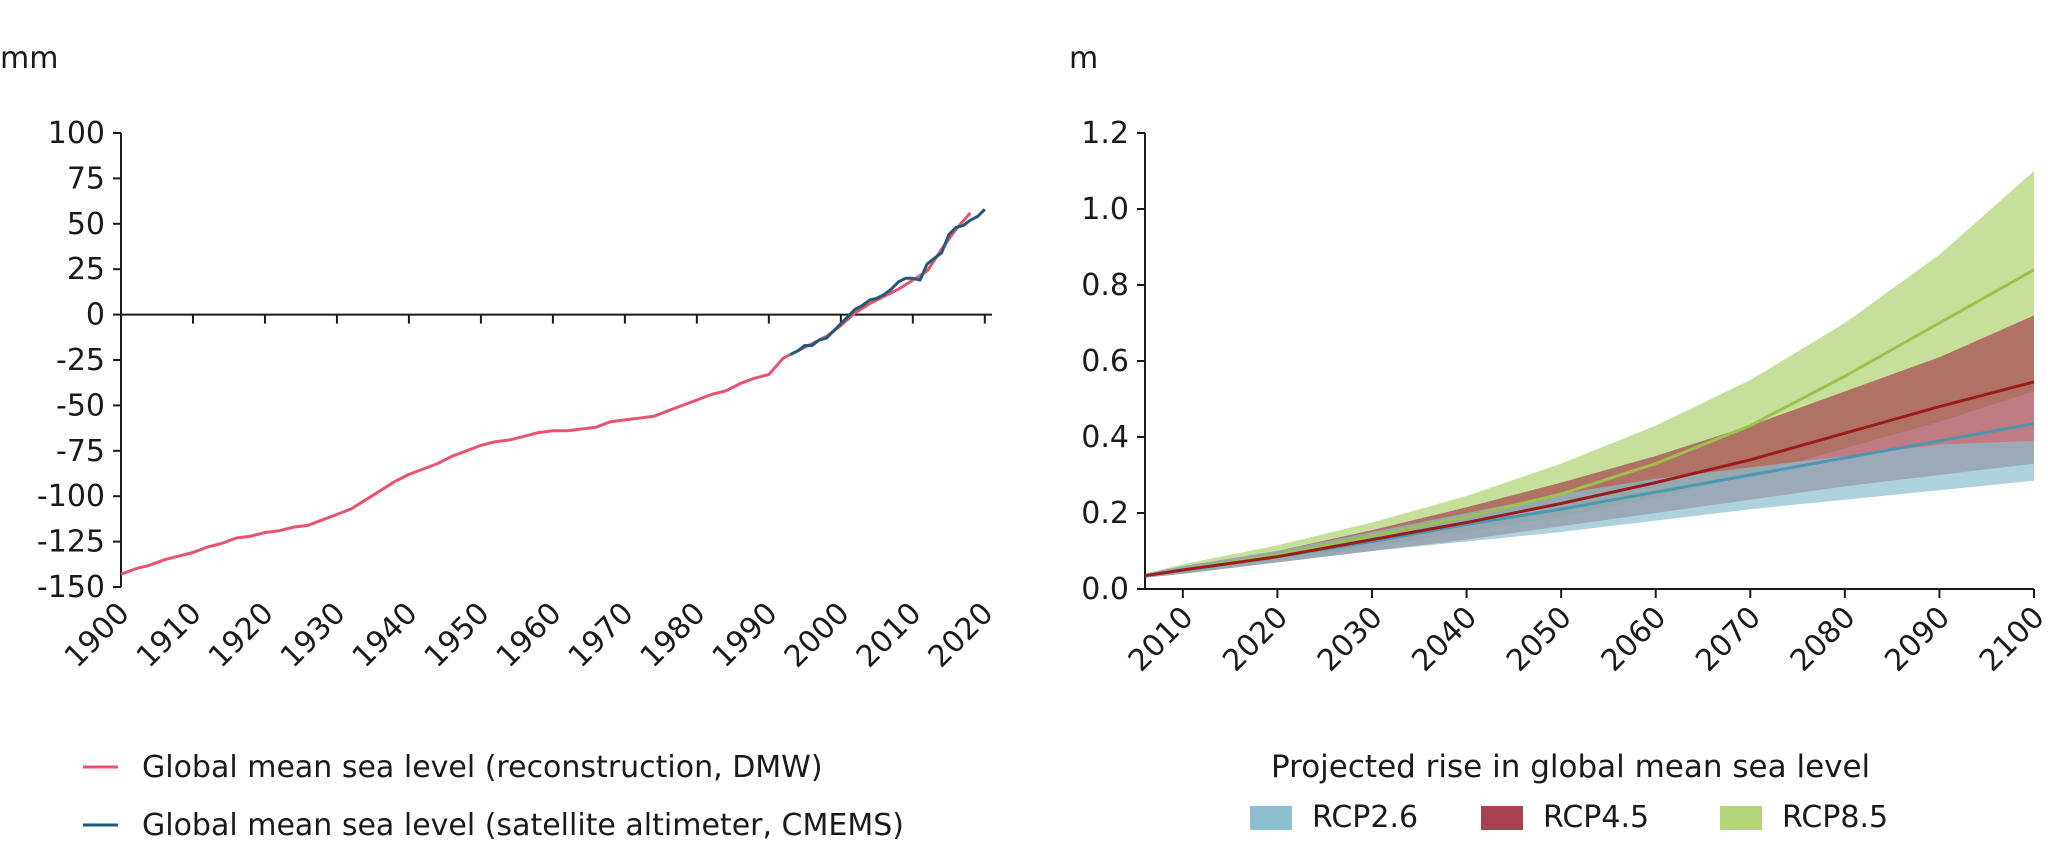 The width and height of the screenshot is (2048, 843). I want to click on right-x-tick-label: 2050, so click(1539, 639).